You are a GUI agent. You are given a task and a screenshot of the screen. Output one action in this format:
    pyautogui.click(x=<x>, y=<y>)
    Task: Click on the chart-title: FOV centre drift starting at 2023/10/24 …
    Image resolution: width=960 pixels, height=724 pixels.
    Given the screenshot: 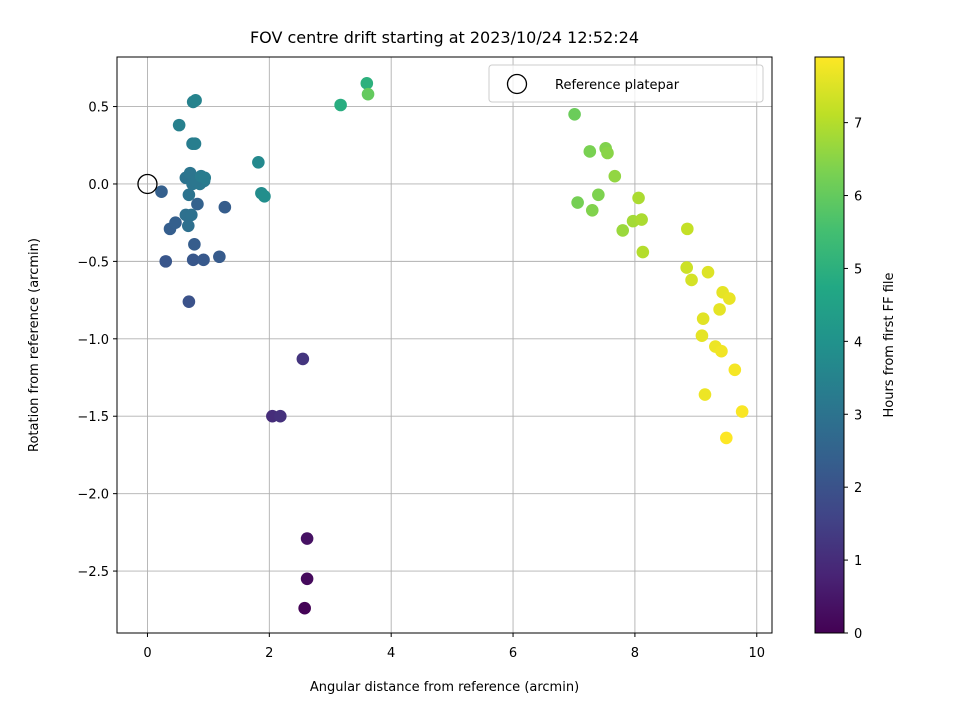 What is the action you would take?
    pyautogui.click(x=444, y=37)
    